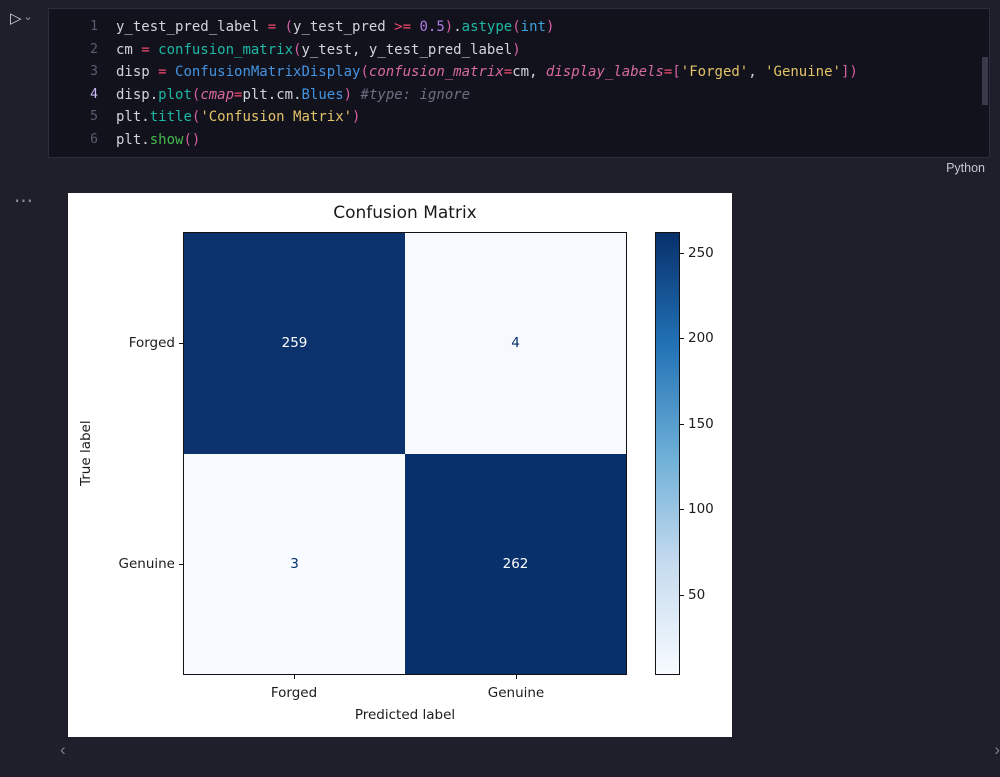 The height and width of the screenshot is (777, 1000). What do you see at coordinates (94, 72) in the screenshot?
I see `line-number: 3` at bounding box center [94, 72].